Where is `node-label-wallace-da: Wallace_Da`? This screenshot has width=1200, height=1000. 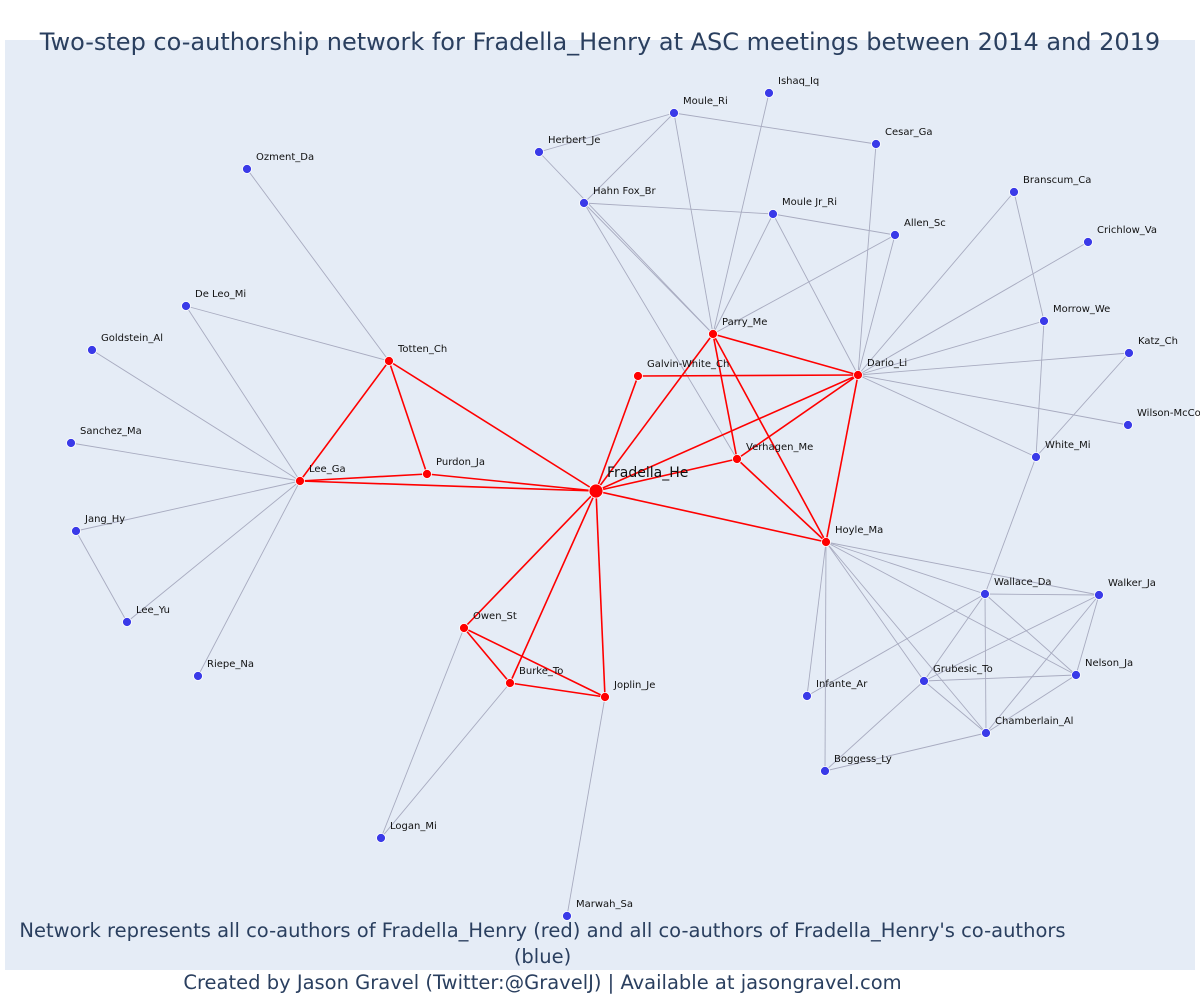 node-label-wallace-da: Wallace_Da is located at coordinates (1023, 582).